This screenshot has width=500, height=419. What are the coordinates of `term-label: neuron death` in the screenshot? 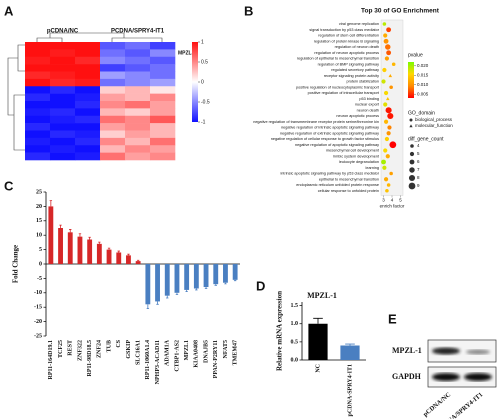 It's located at (368, 110).